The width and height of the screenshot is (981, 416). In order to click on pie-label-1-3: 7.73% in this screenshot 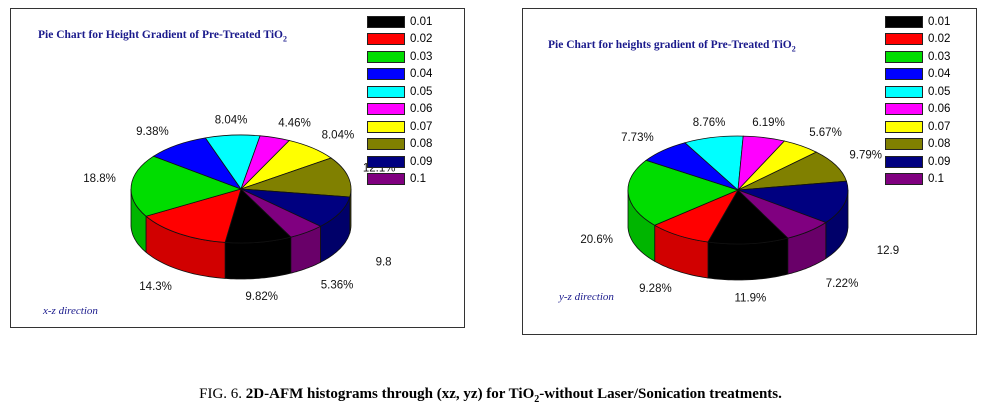, I will do `click(637, 138)`.